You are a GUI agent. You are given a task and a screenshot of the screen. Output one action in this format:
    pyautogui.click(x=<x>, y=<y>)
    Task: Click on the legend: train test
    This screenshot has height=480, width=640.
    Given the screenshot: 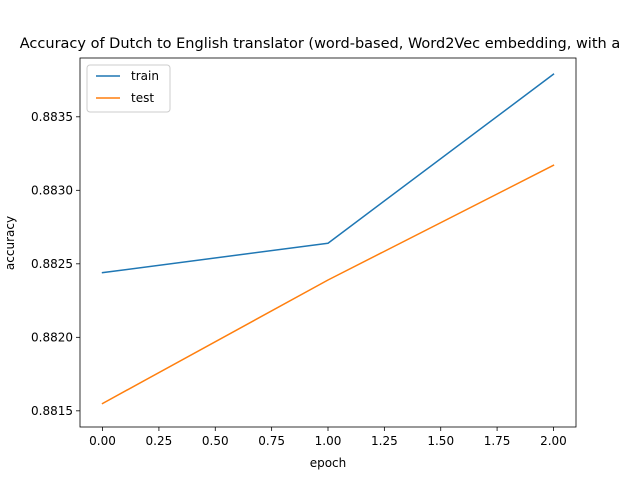 What is the action you would take?
    pyautogui.click(x=128, y=88)
    